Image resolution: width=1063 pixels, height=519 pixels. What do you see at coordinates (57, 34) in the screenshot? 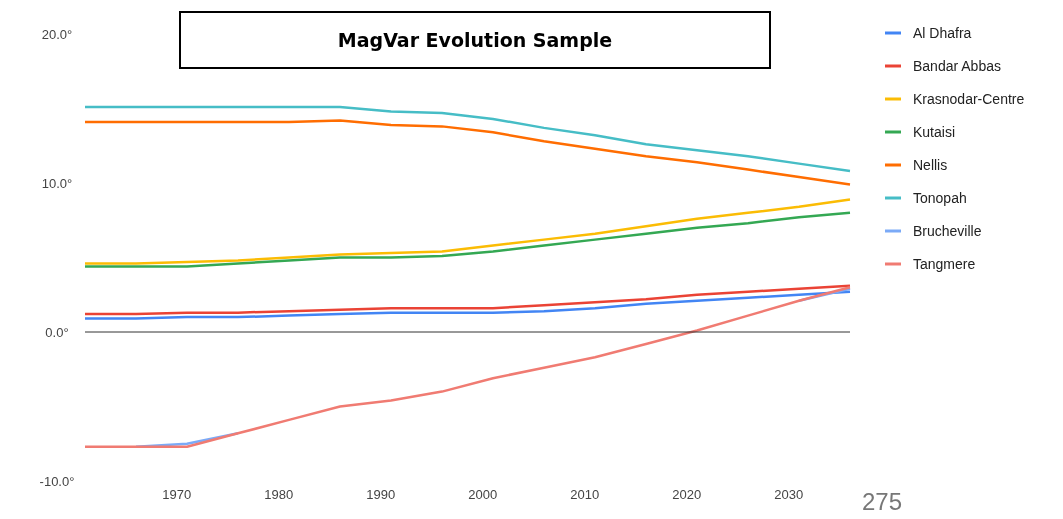
I see `y-tick-label: 20.0°` at bounding box center [57, 34].